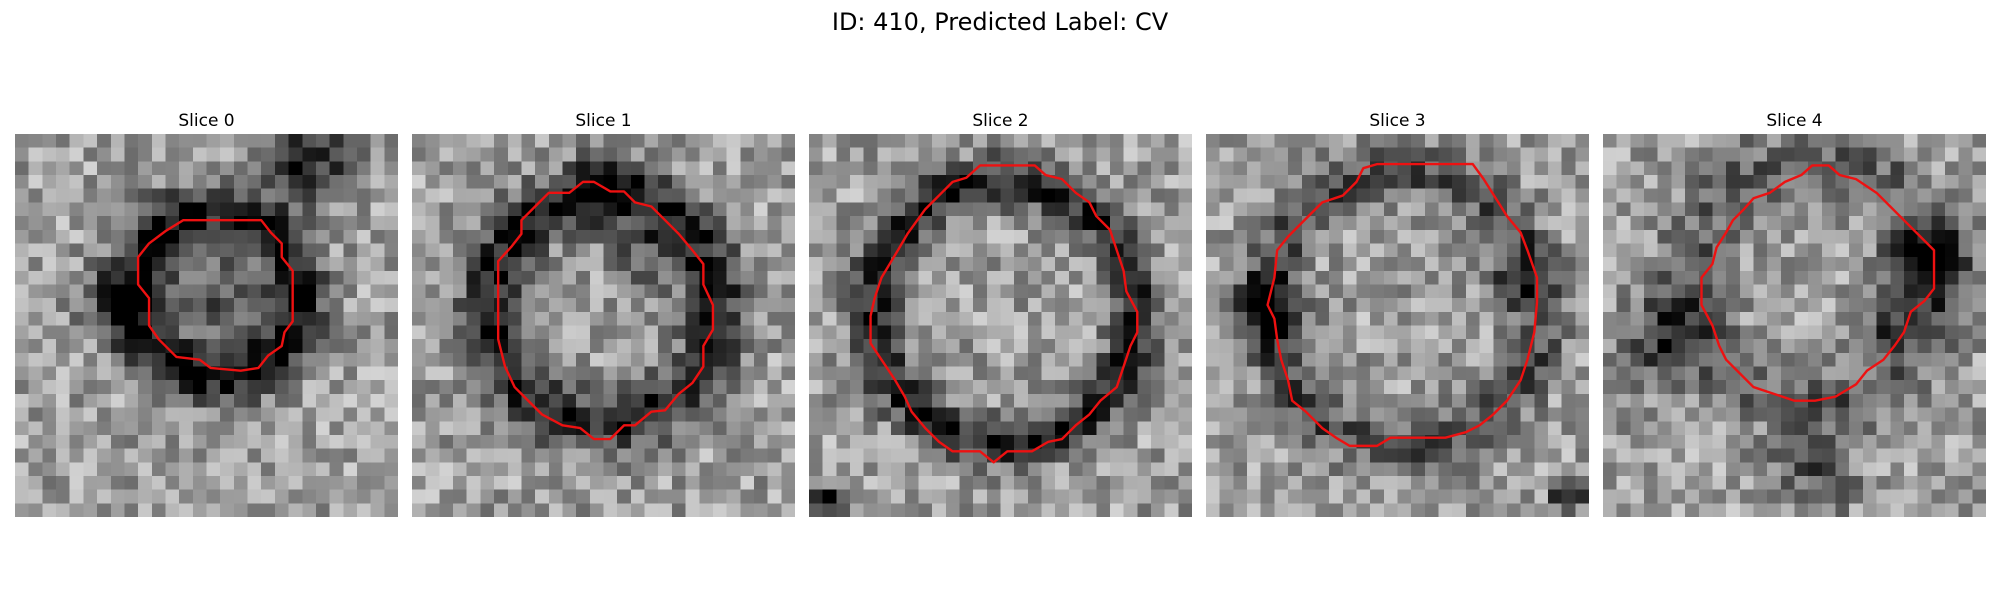 The width and height of the screenshot is (2000, 600). I want to click on slice-panel-2: Slice 2, so click(1000, 313).